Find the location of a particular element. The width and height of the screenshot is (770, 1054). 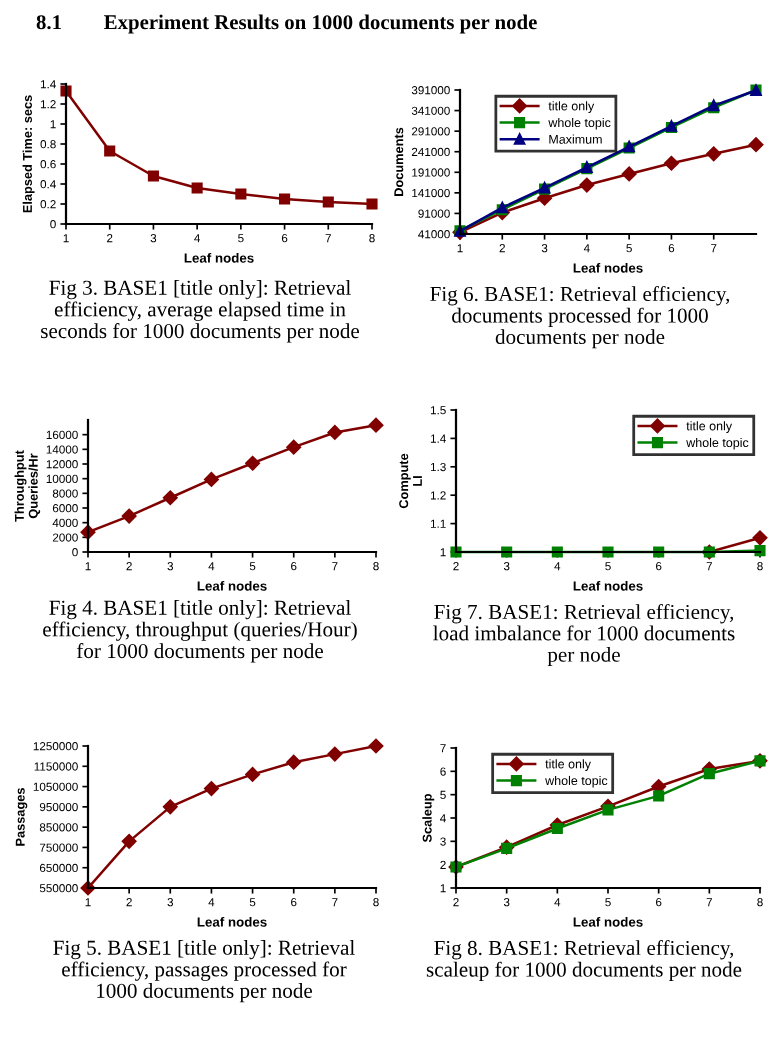

chart-title: 8.1 Experiment Results on 1000 documents per node is located at coordinates (286, 24).